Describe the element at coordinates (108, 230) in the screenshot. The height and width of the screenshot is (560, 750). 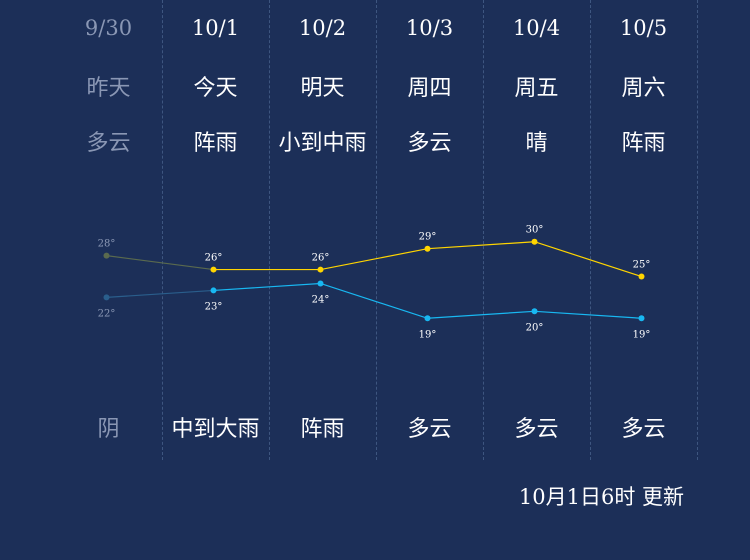
I see `day-column: 9/30 昨天多云阴` at that location.